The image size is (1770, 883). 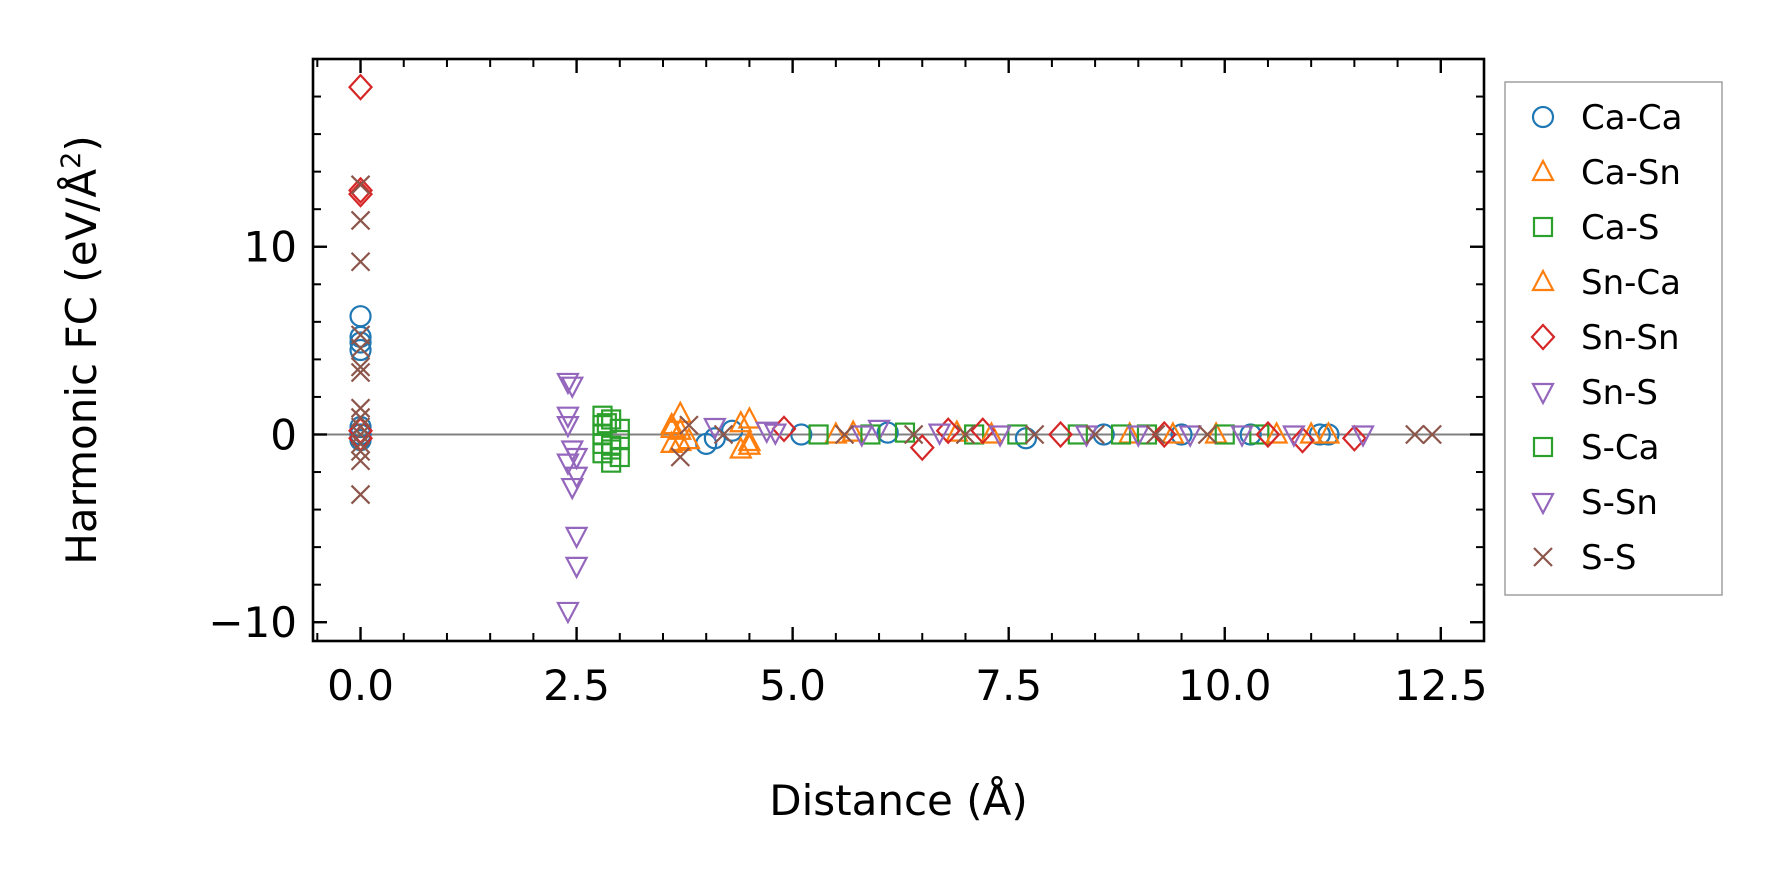 I want to click on y-tick-label: 0, so click(x=283, y=434).